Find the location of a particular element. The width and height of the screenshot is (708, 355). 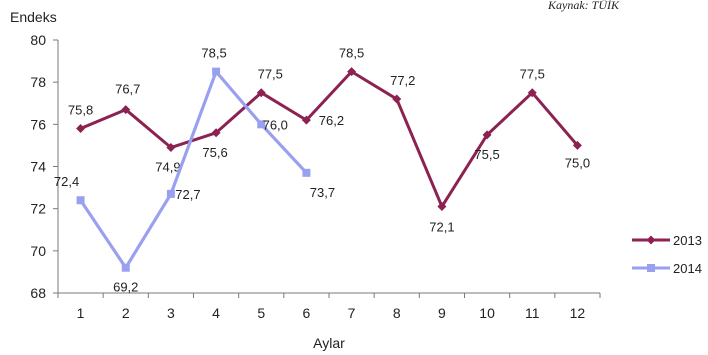

x-tick-label: 8 is located at coordinates (397, 313).